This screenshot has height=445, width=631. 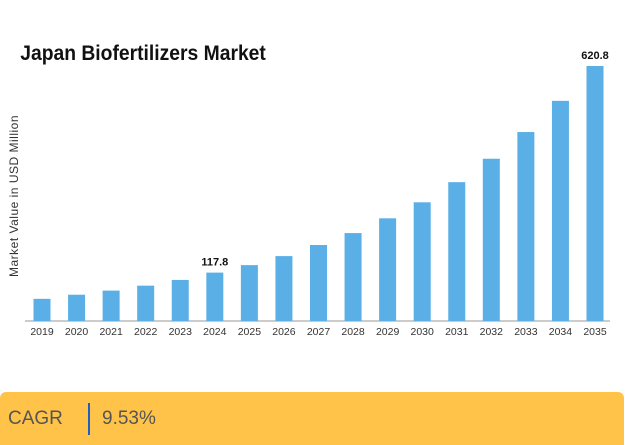 I want to click on data-label: 117.8, so click(x=214, y=263).